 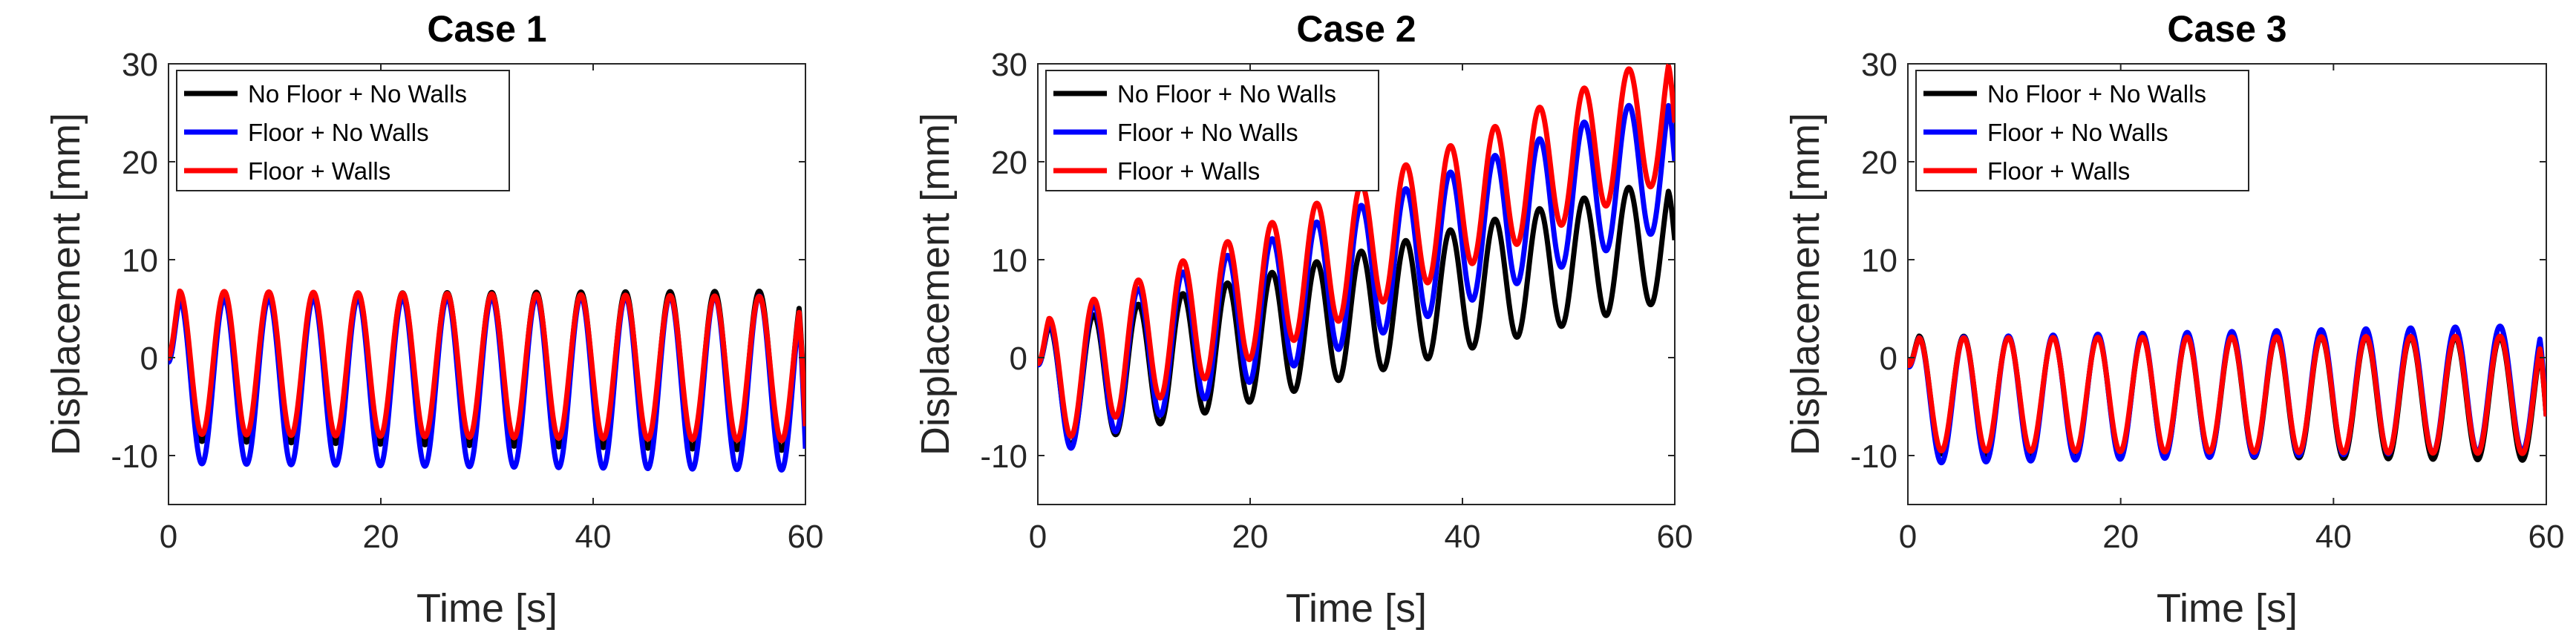 What do you see at coordinates (2226, 29) in the screenshot?
I see `chart-title: Case 3` at bounding box center [2226, 29].